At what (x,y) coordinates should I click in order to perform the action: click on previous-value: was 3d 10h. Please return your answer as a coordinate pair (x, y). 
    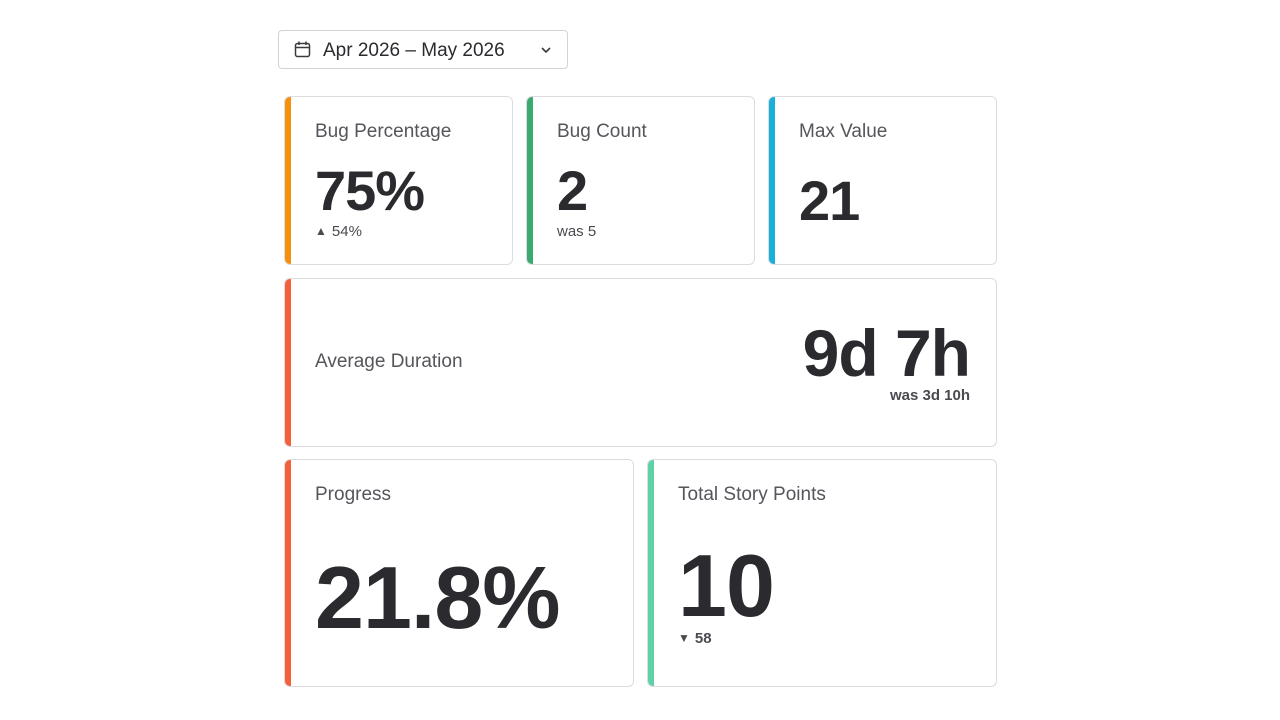
    Looking at the image, I should click on (929, 395).